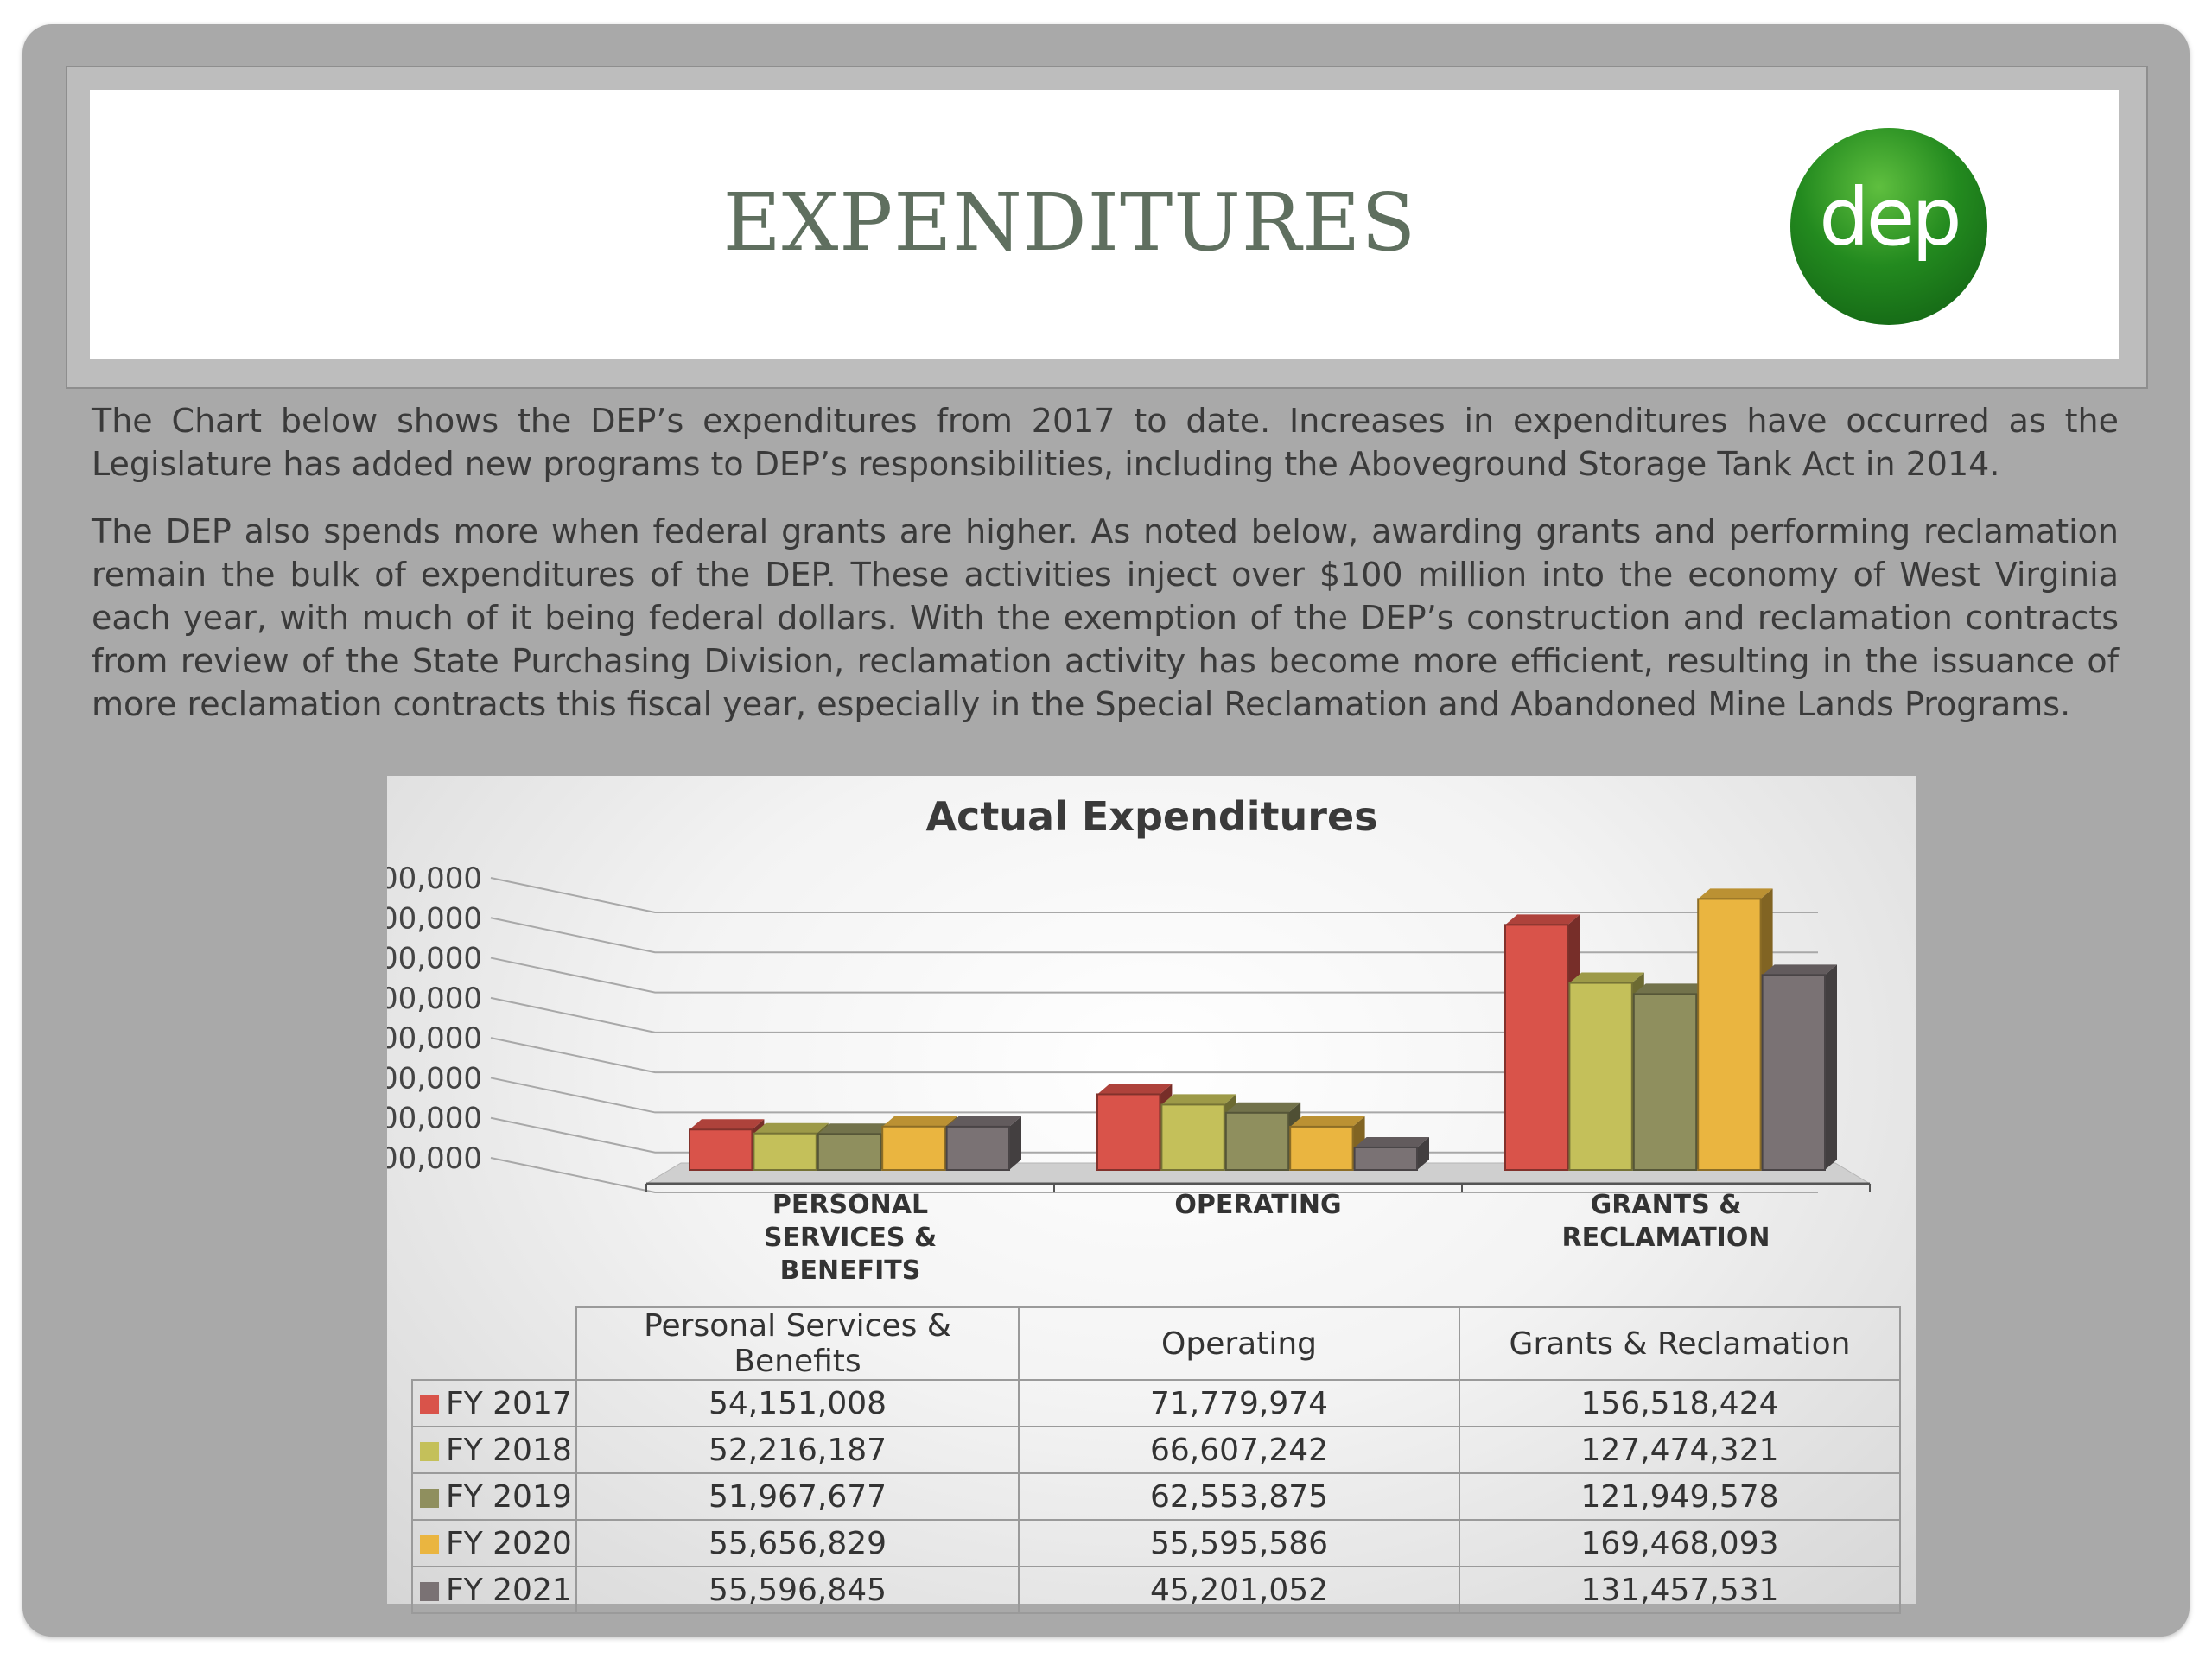 Image resolution: width=2212 pixels, height=1659 pixels. Describe the element at coordinates (1680, 1403) in the screenshot. I see `table-cell: 156,518,424` at that location.